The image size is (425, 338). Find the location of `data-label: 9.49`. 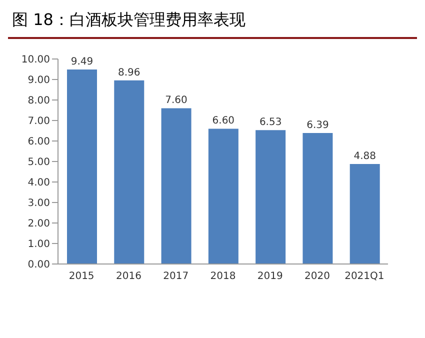

data-label: 9.49 is located at coordinates (82, 62).